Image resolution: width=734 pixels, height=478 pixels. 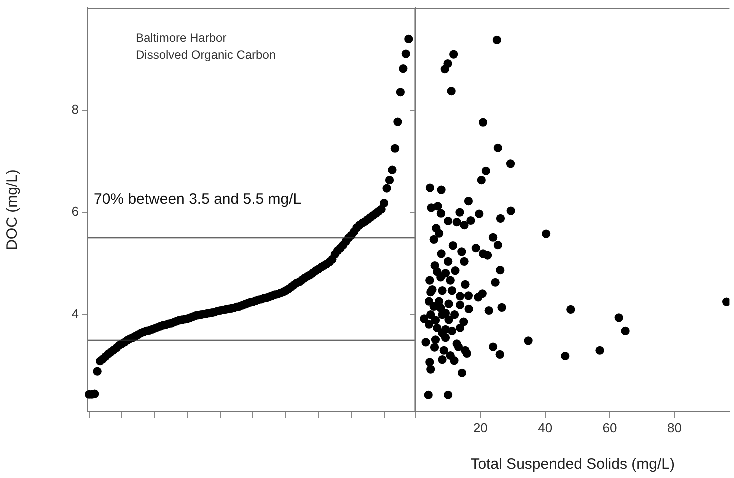 I want to click on x-tick-label: 80, so click(x=674, y=428).